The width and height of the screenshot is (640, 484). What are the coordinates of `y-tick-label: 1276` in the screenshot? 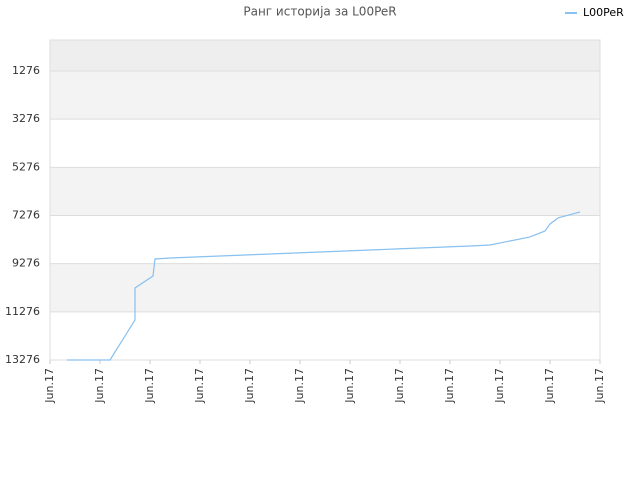 It's located at (26, 70).